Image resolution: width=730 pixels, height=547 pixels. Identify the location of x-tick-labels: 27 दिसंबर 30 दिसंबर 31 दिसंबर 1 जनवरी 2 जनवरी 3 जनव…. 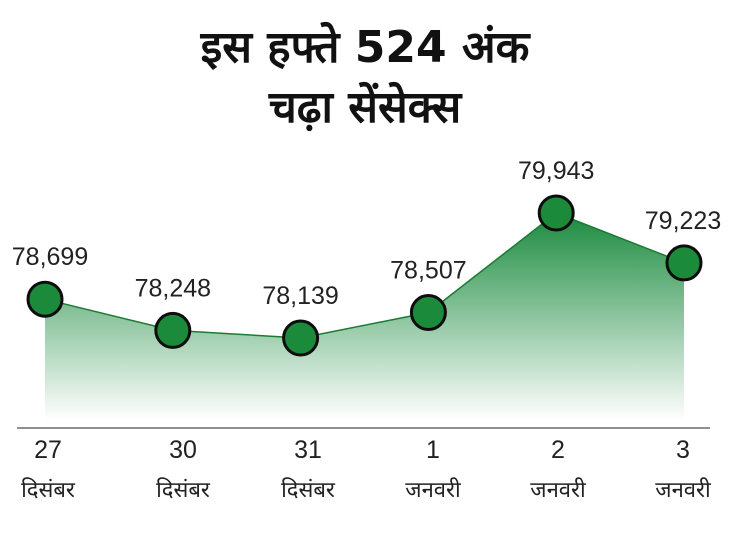
(366, 469).